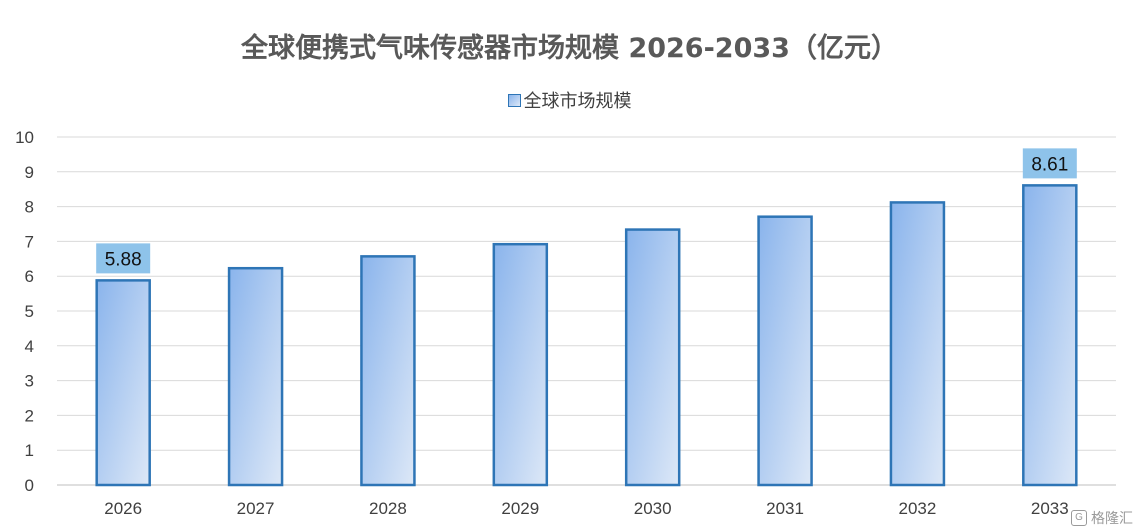 The height and width of the screenshot is (532, 1139). I want to click on data-label: 8.61, so click(1049, 163).